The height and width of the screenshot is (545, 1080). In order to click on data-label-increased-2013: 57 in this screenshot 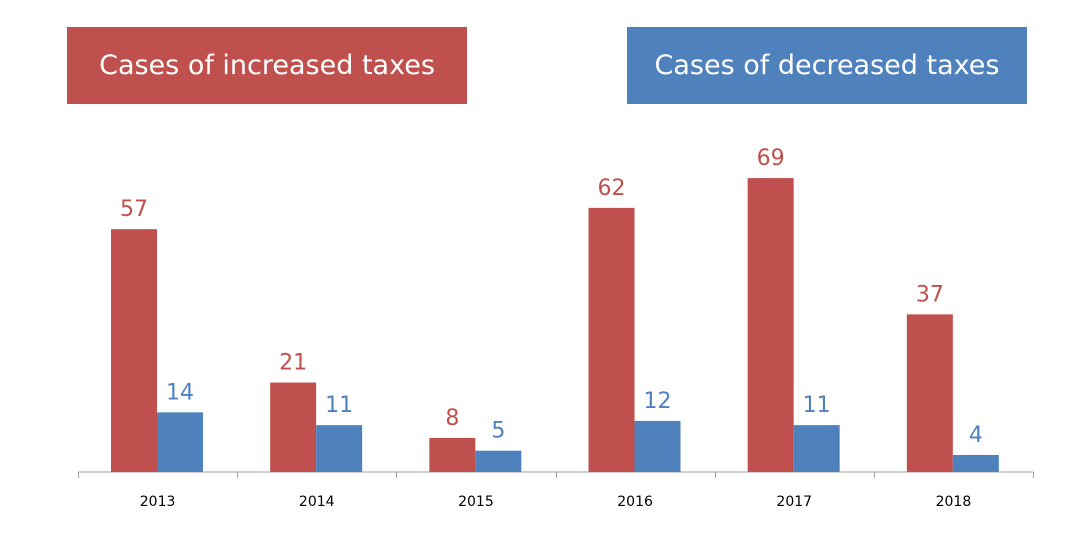, I will do `click(134, 209)`.